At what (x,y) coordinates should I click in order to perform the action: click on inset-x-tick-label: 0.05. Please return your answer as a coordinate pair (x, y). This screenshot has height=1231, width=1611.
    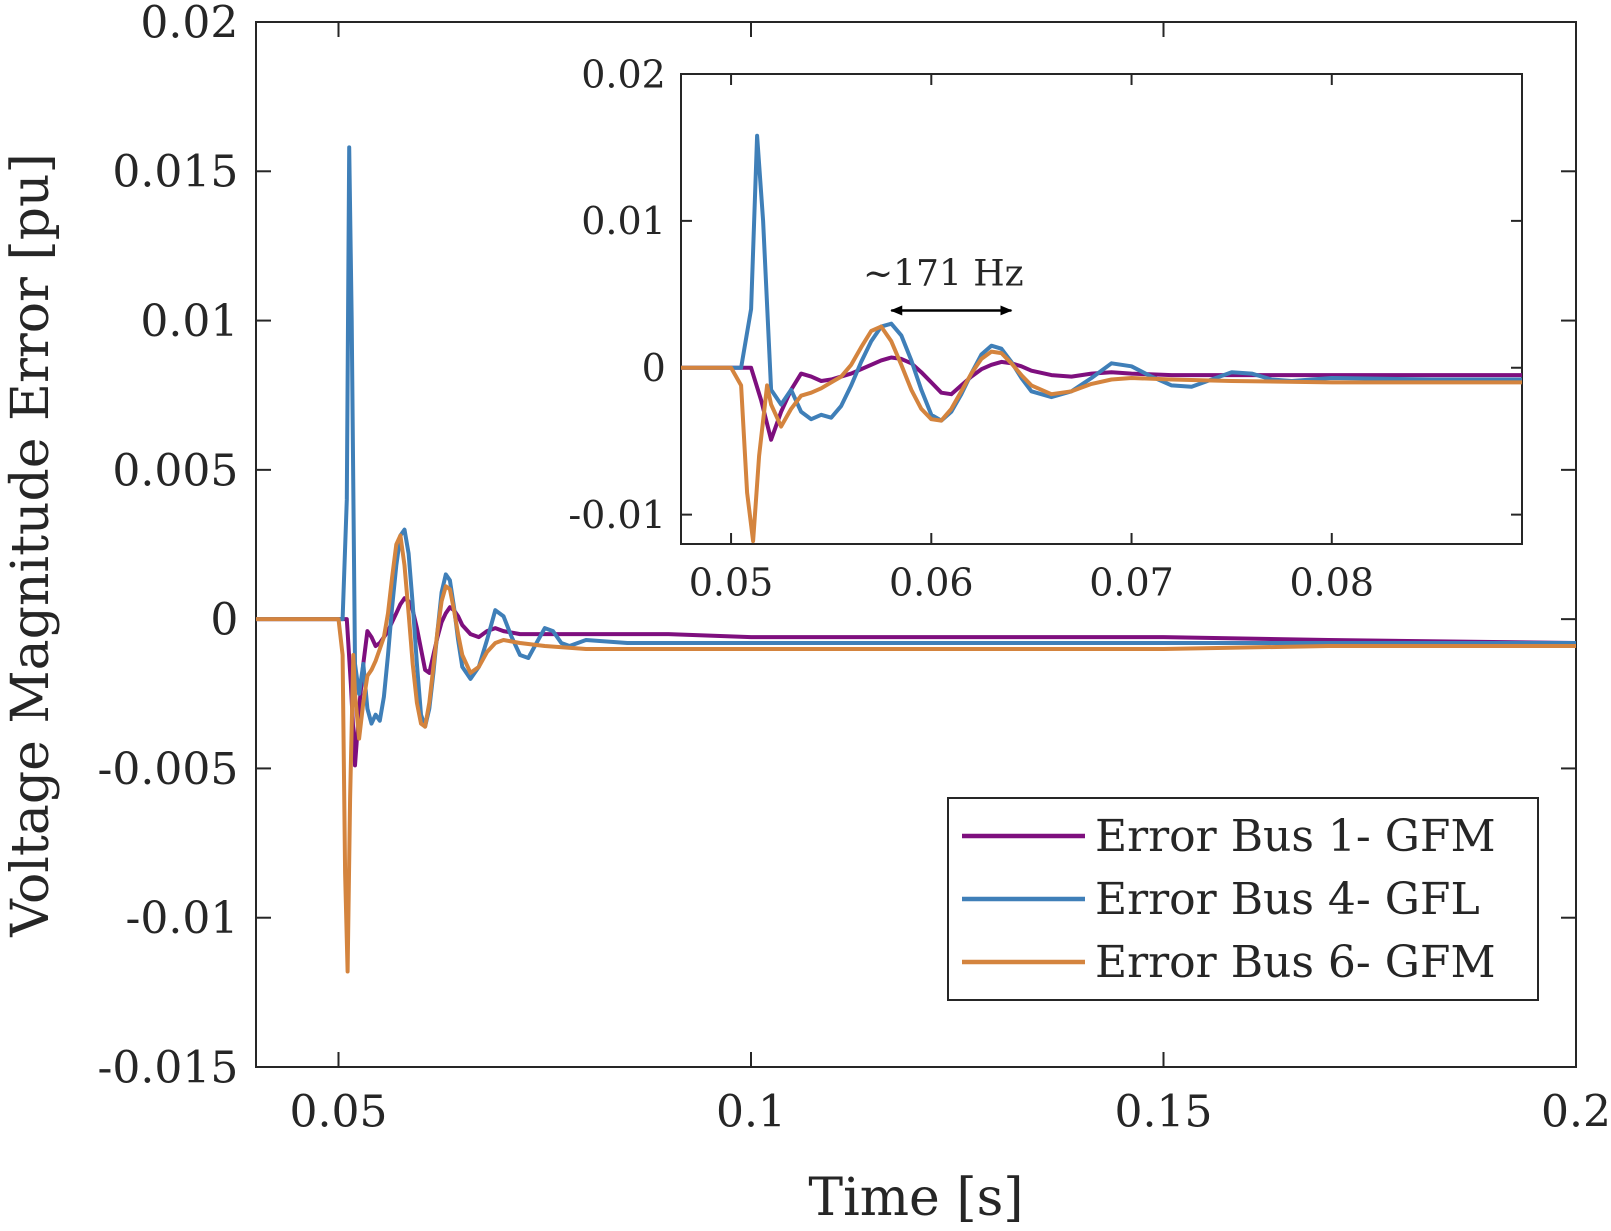
    Looking at the image, I should click on (731, 582).